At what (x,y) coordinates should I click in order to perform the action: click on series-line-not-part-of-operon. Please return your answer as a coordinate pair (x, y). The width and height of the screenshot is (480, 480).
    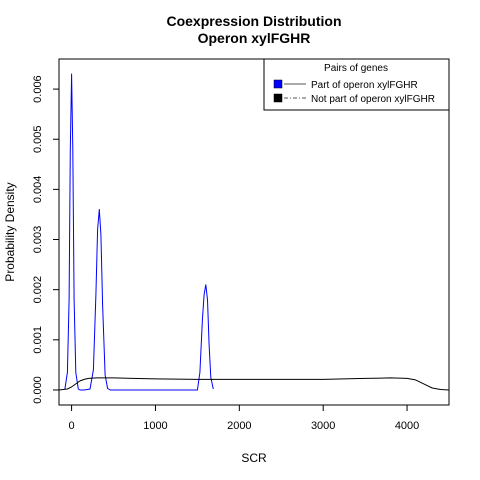
    Looking at the image, I should click on (254, 384).